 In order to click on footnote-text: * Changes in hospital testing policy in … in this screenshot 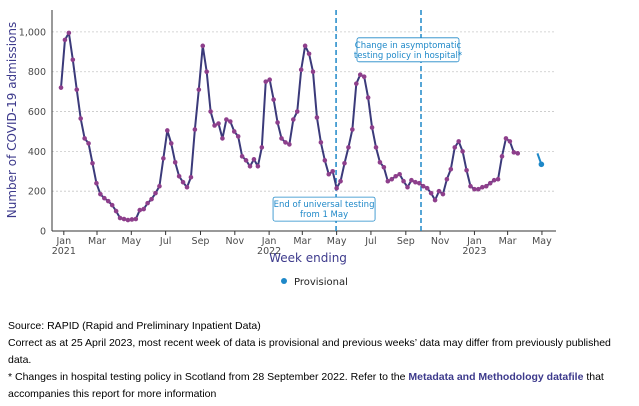, I will do `click(208, 377)`.